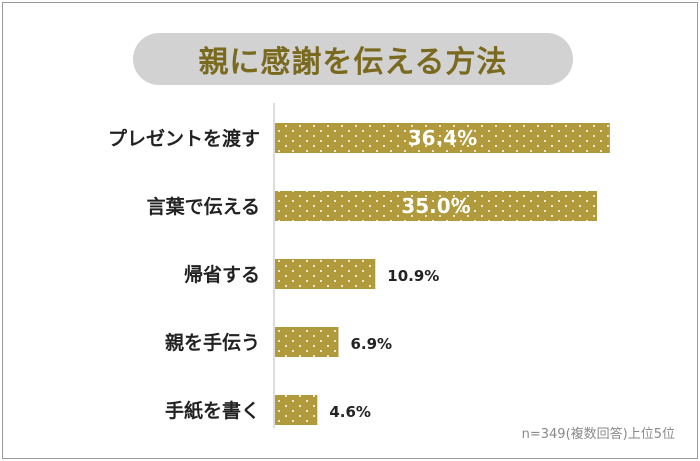  What do you see at coordinates (212, 410) in the screenshot?
I see `category-label: 手紙を書く` at bounding box center [212, 410].